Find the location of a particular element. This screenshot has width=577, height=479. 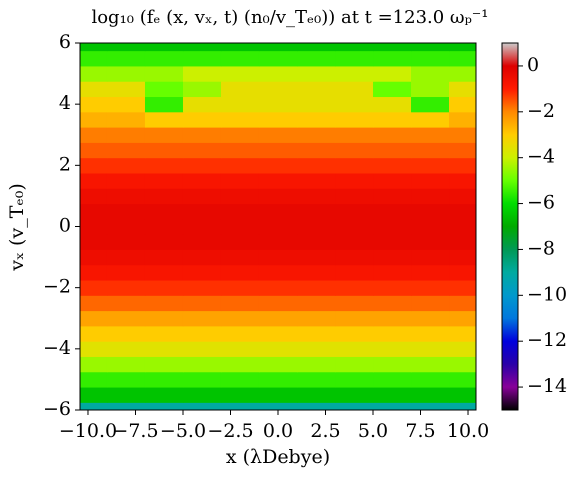

colorbar-tick-label: −8 is located at coordinates (541, 248).